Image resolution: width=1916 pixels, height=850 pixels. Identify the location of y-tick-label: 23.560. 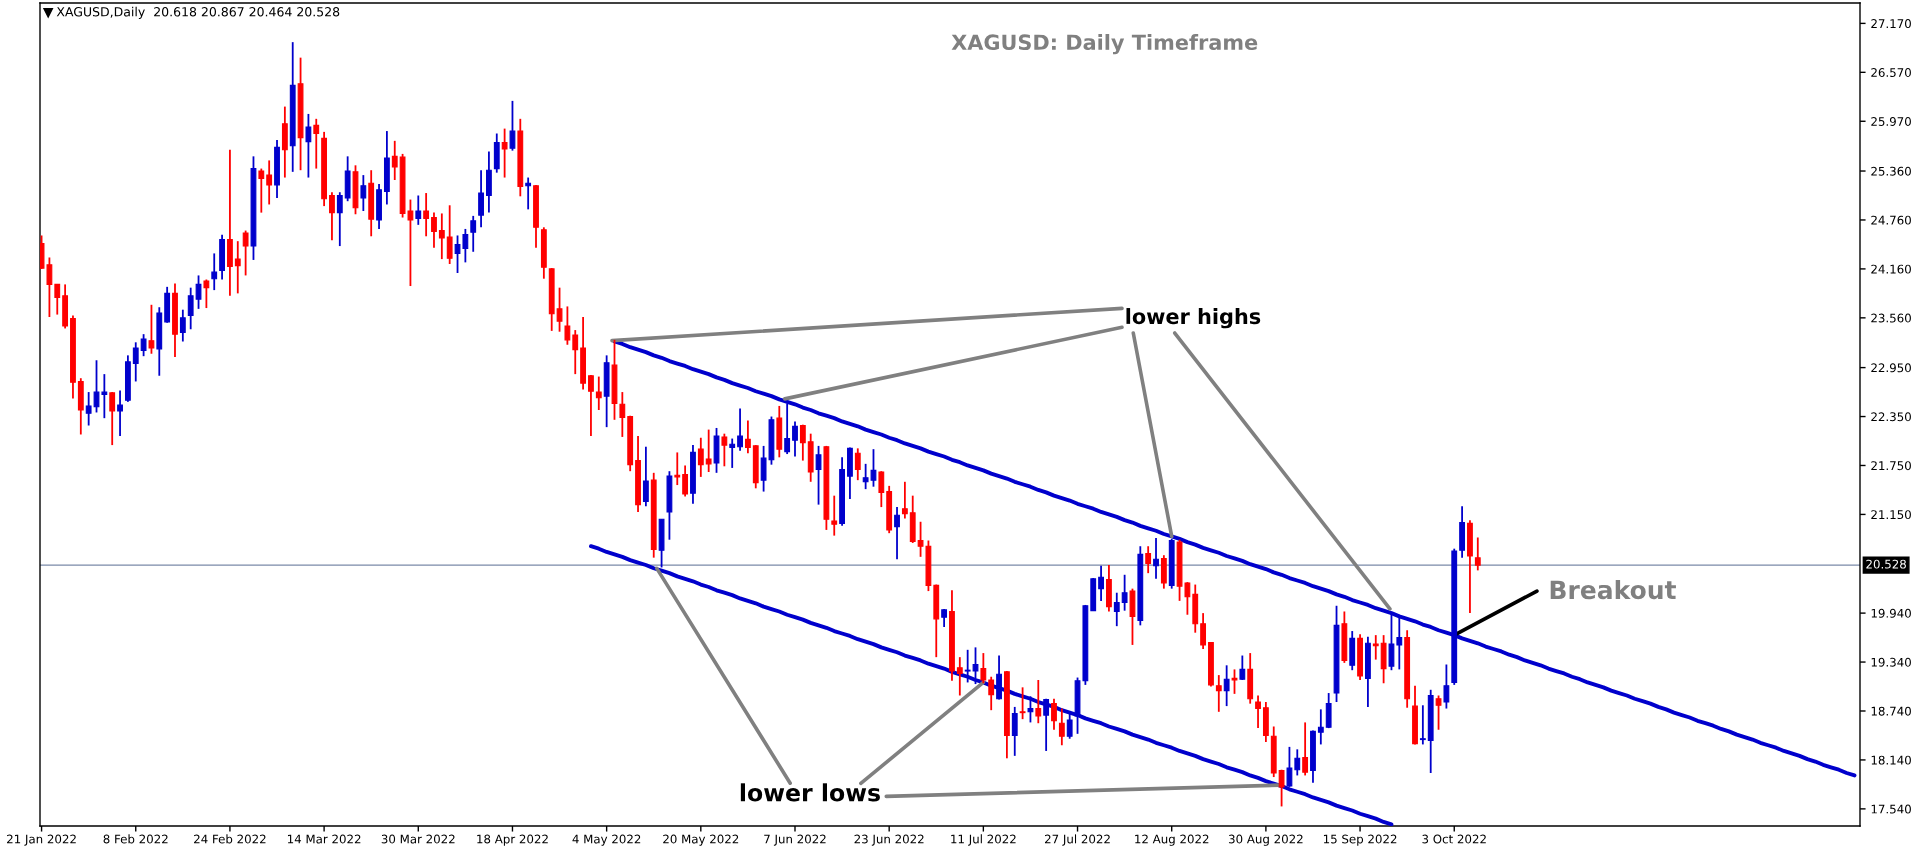
(1891, 318).